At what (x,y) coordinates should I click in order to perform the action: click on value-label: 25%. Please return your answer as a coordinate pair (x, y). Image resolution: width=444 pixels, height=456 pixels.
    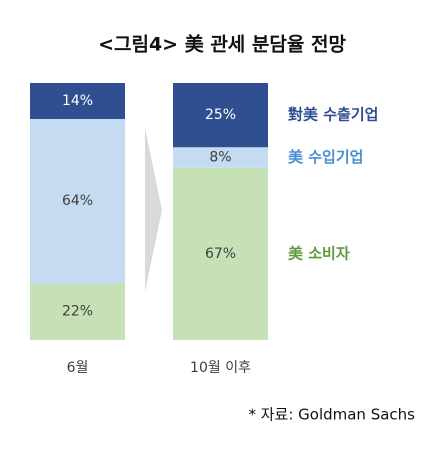
    Looking at the image, I should click on (220, 115).